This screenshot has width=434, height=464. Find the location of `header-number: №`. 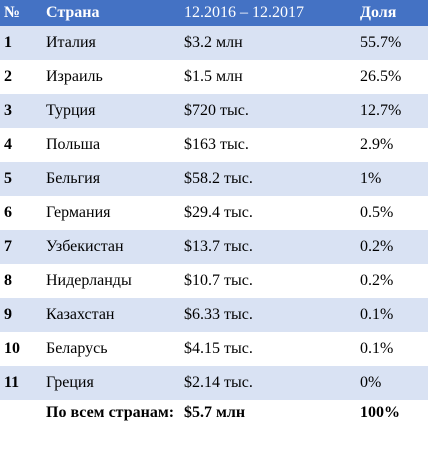

header-number: № is located at coordinates (12, 12).